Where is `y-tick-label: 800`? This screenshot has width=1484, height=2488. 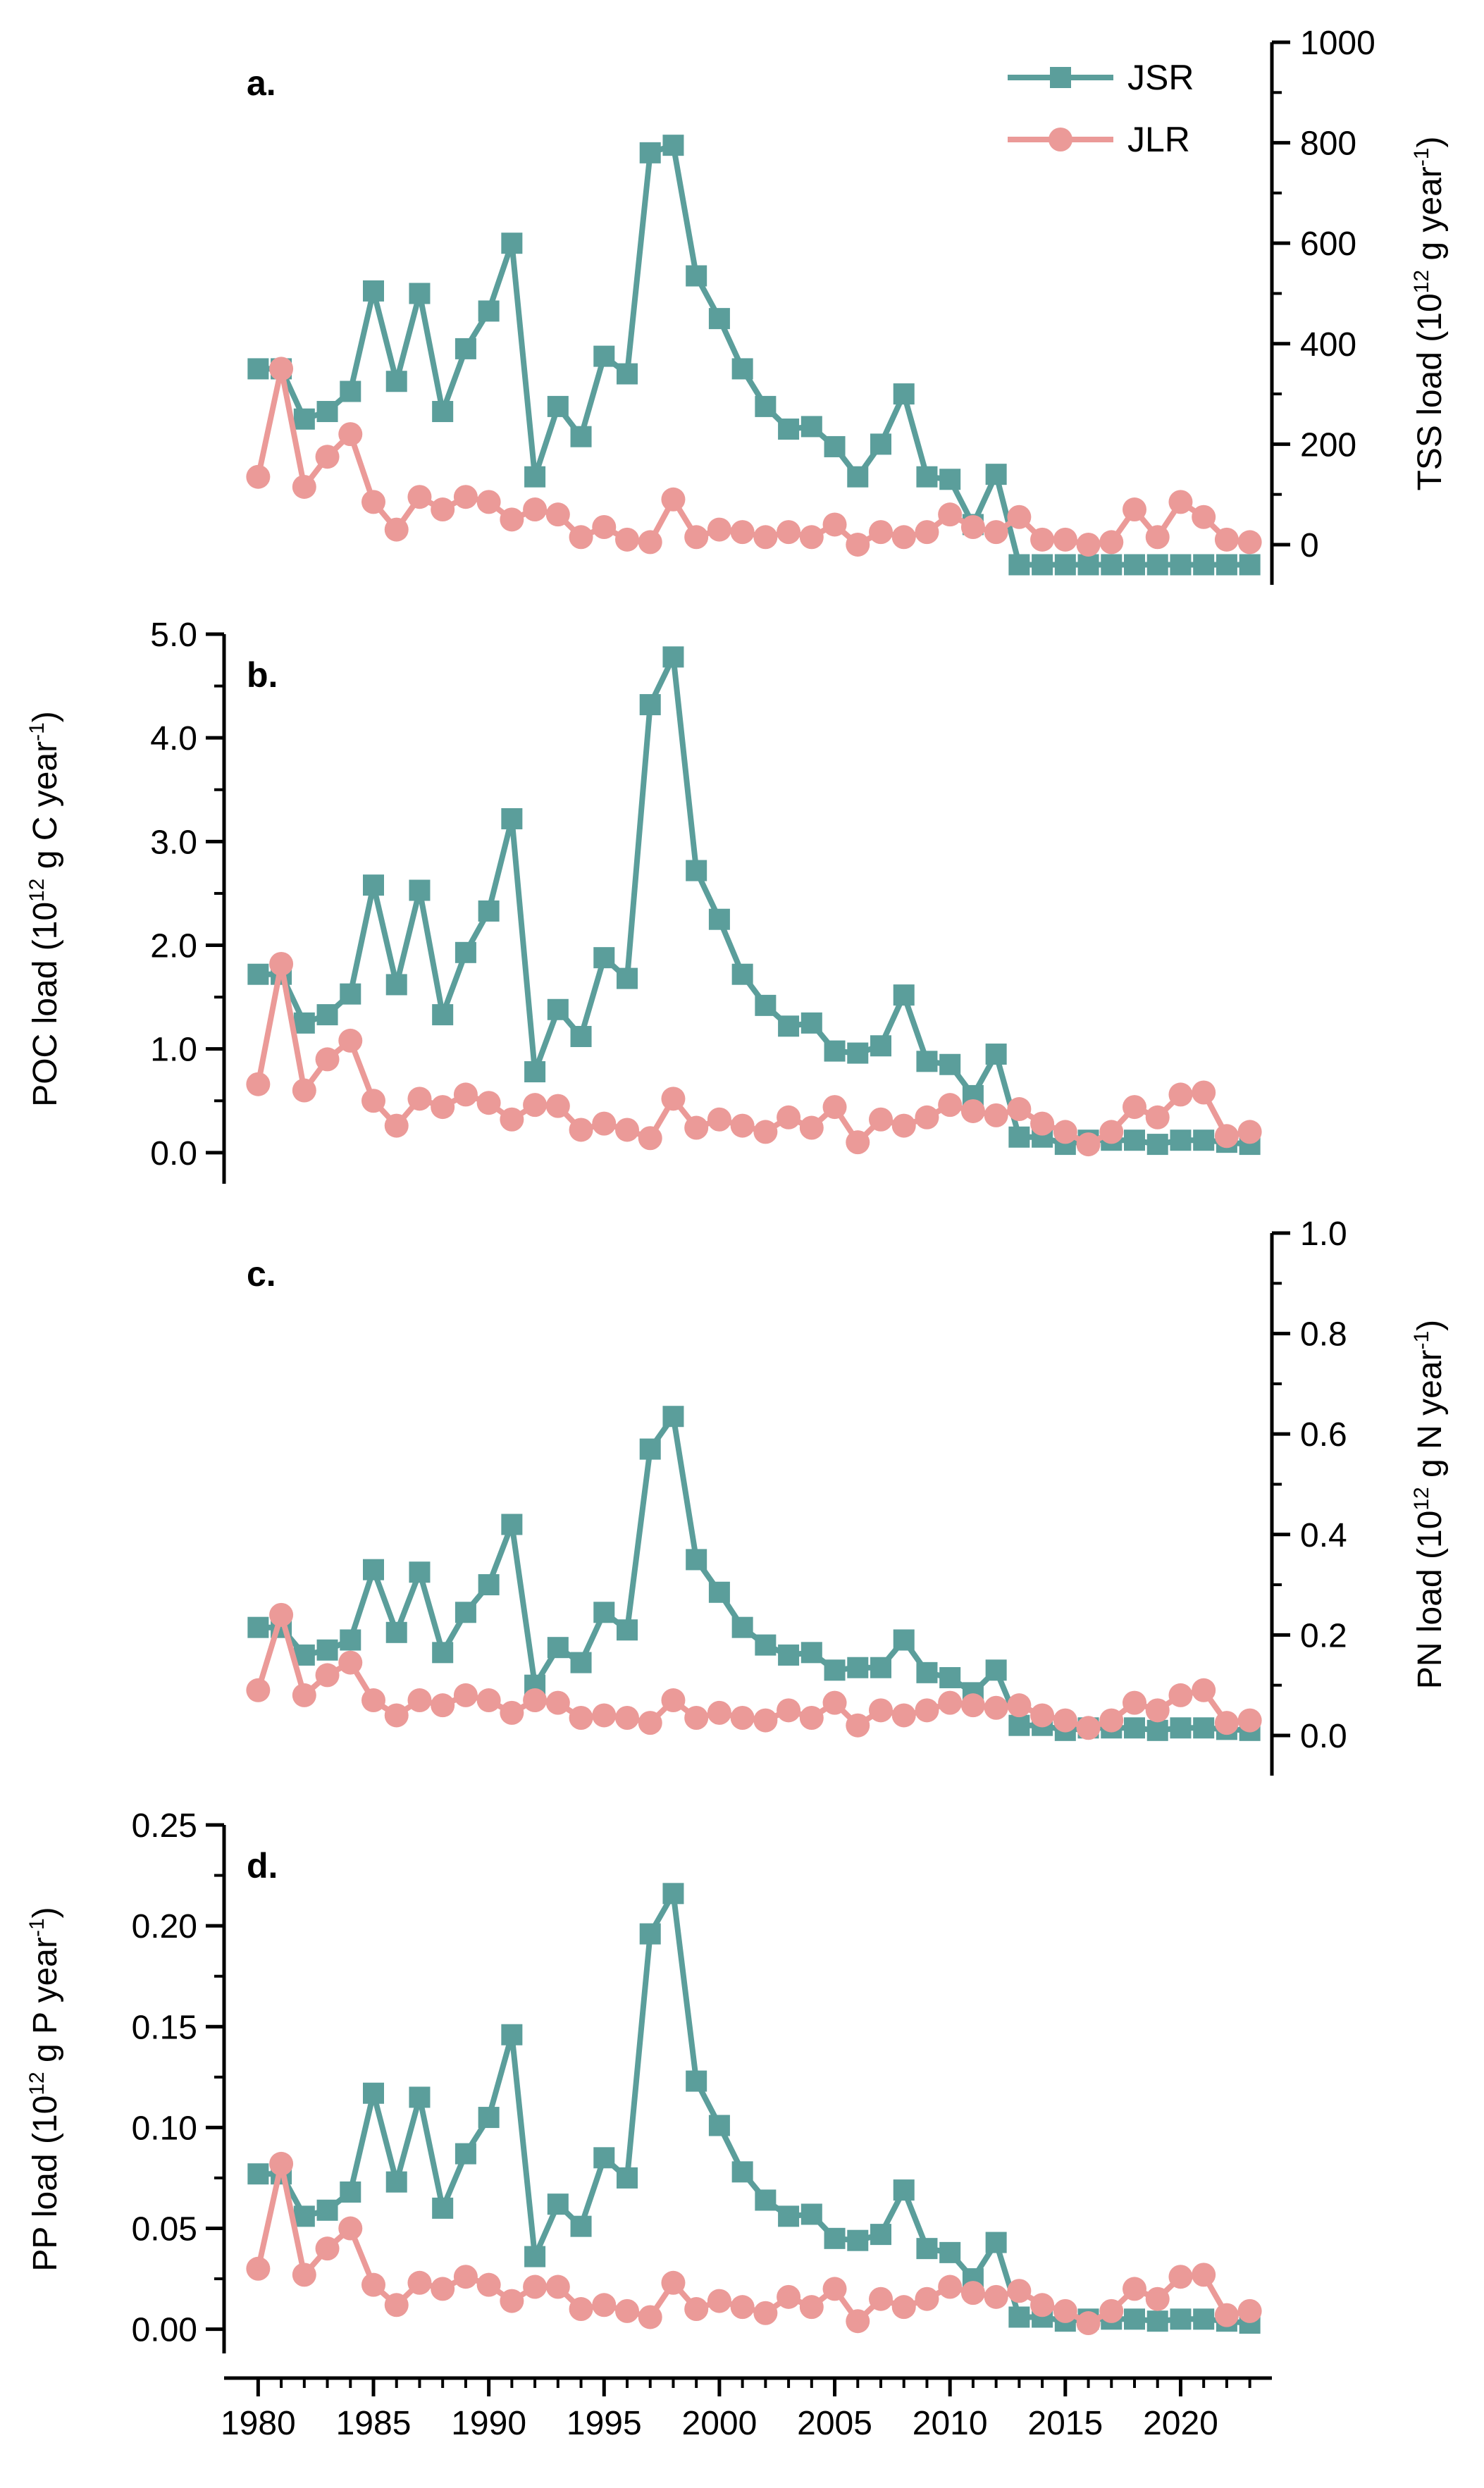 y-tick-label: 800 is located at coordinates (1328, 144).